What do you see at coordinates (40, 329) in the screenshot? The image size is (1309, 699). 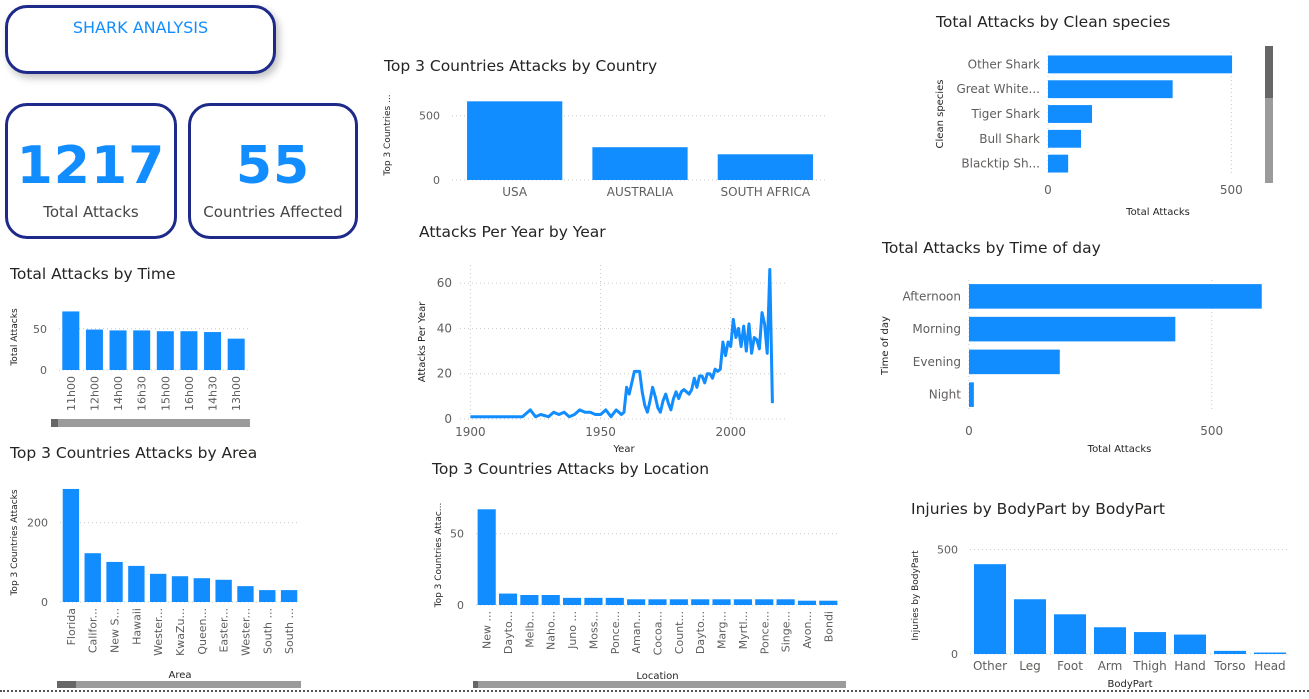 I see `time-ytick-label: 50` at bounding box center [40, 329].